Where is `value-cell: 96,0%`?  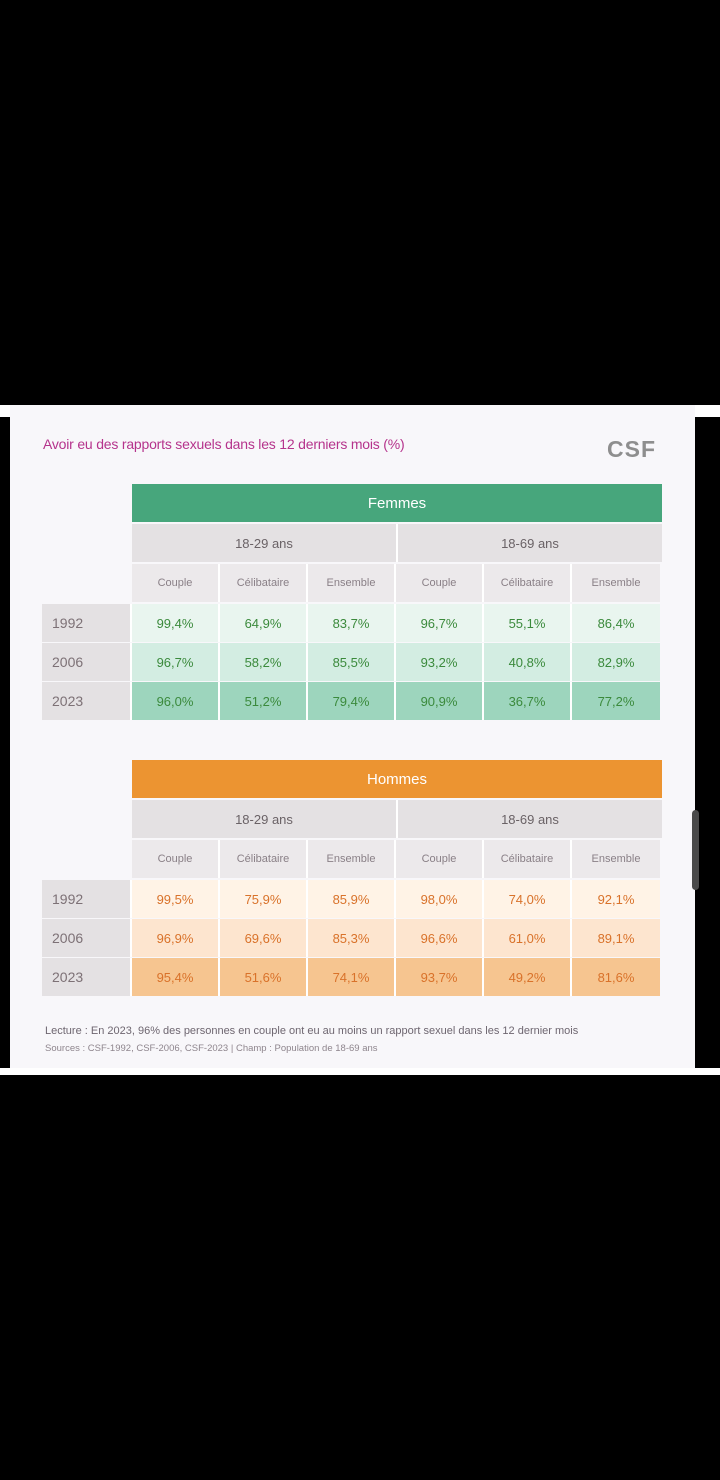 value-cell: 96,0% is located at coordinates (176, 701).